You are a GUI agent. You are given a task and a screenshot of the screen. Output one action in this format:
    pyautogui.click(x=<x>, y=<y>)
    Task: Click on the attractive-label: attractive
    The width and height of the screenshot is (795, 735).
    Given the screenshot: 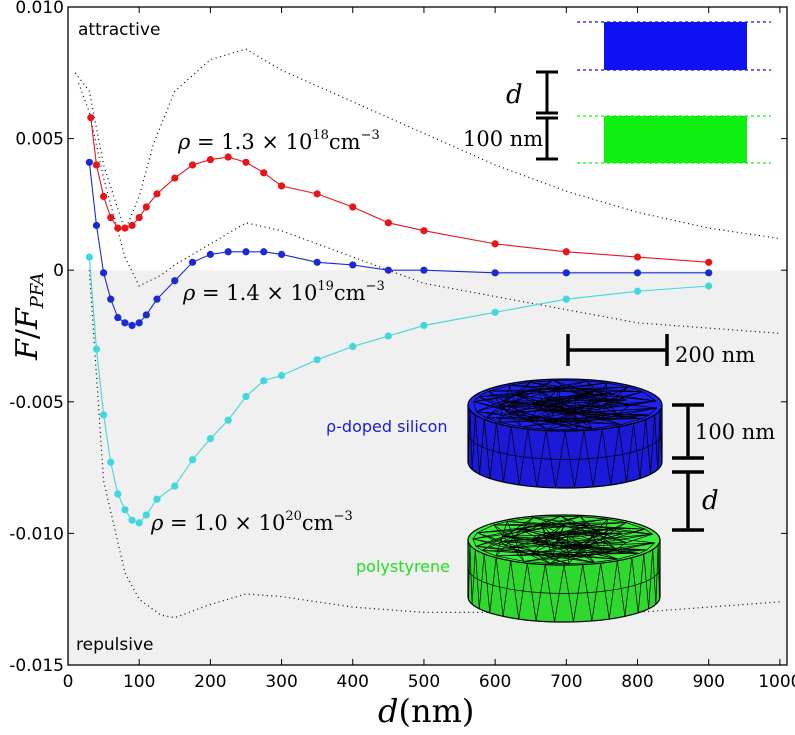 What is the action you would take?
    pyautogui.click(x=119, y=30)
    